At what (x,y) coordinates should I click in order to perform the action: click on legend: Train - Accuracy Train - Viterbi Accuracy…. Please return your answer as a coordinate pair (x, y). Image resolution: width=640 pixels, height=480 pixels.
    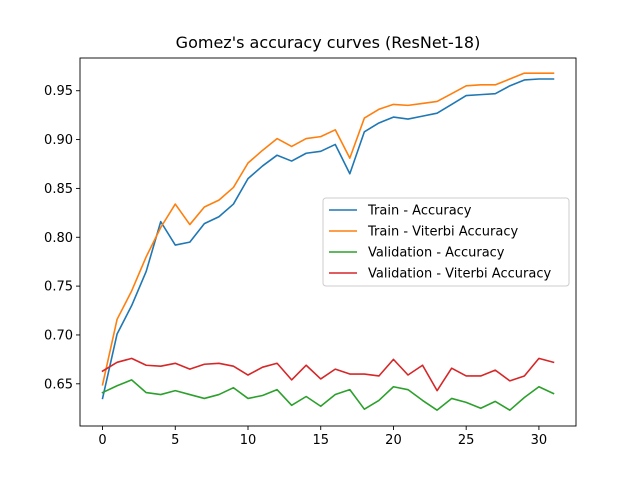
    Looking at the image, I should click on (446, 242).